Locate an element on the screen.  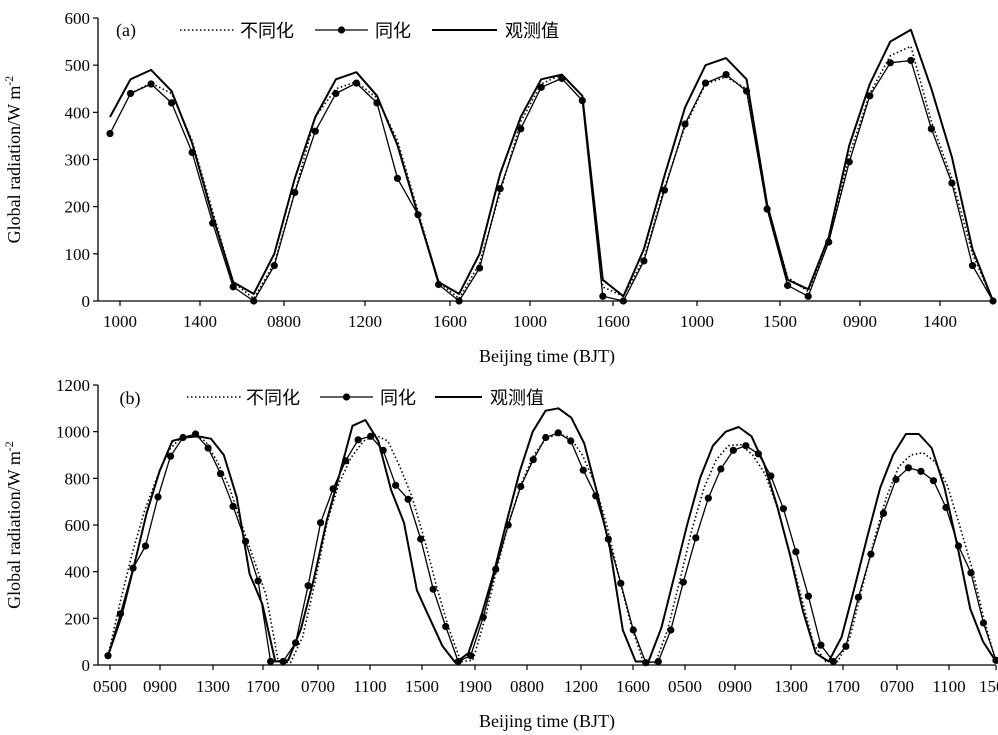
panel-label: (a) is located at coordinates (126, 30).